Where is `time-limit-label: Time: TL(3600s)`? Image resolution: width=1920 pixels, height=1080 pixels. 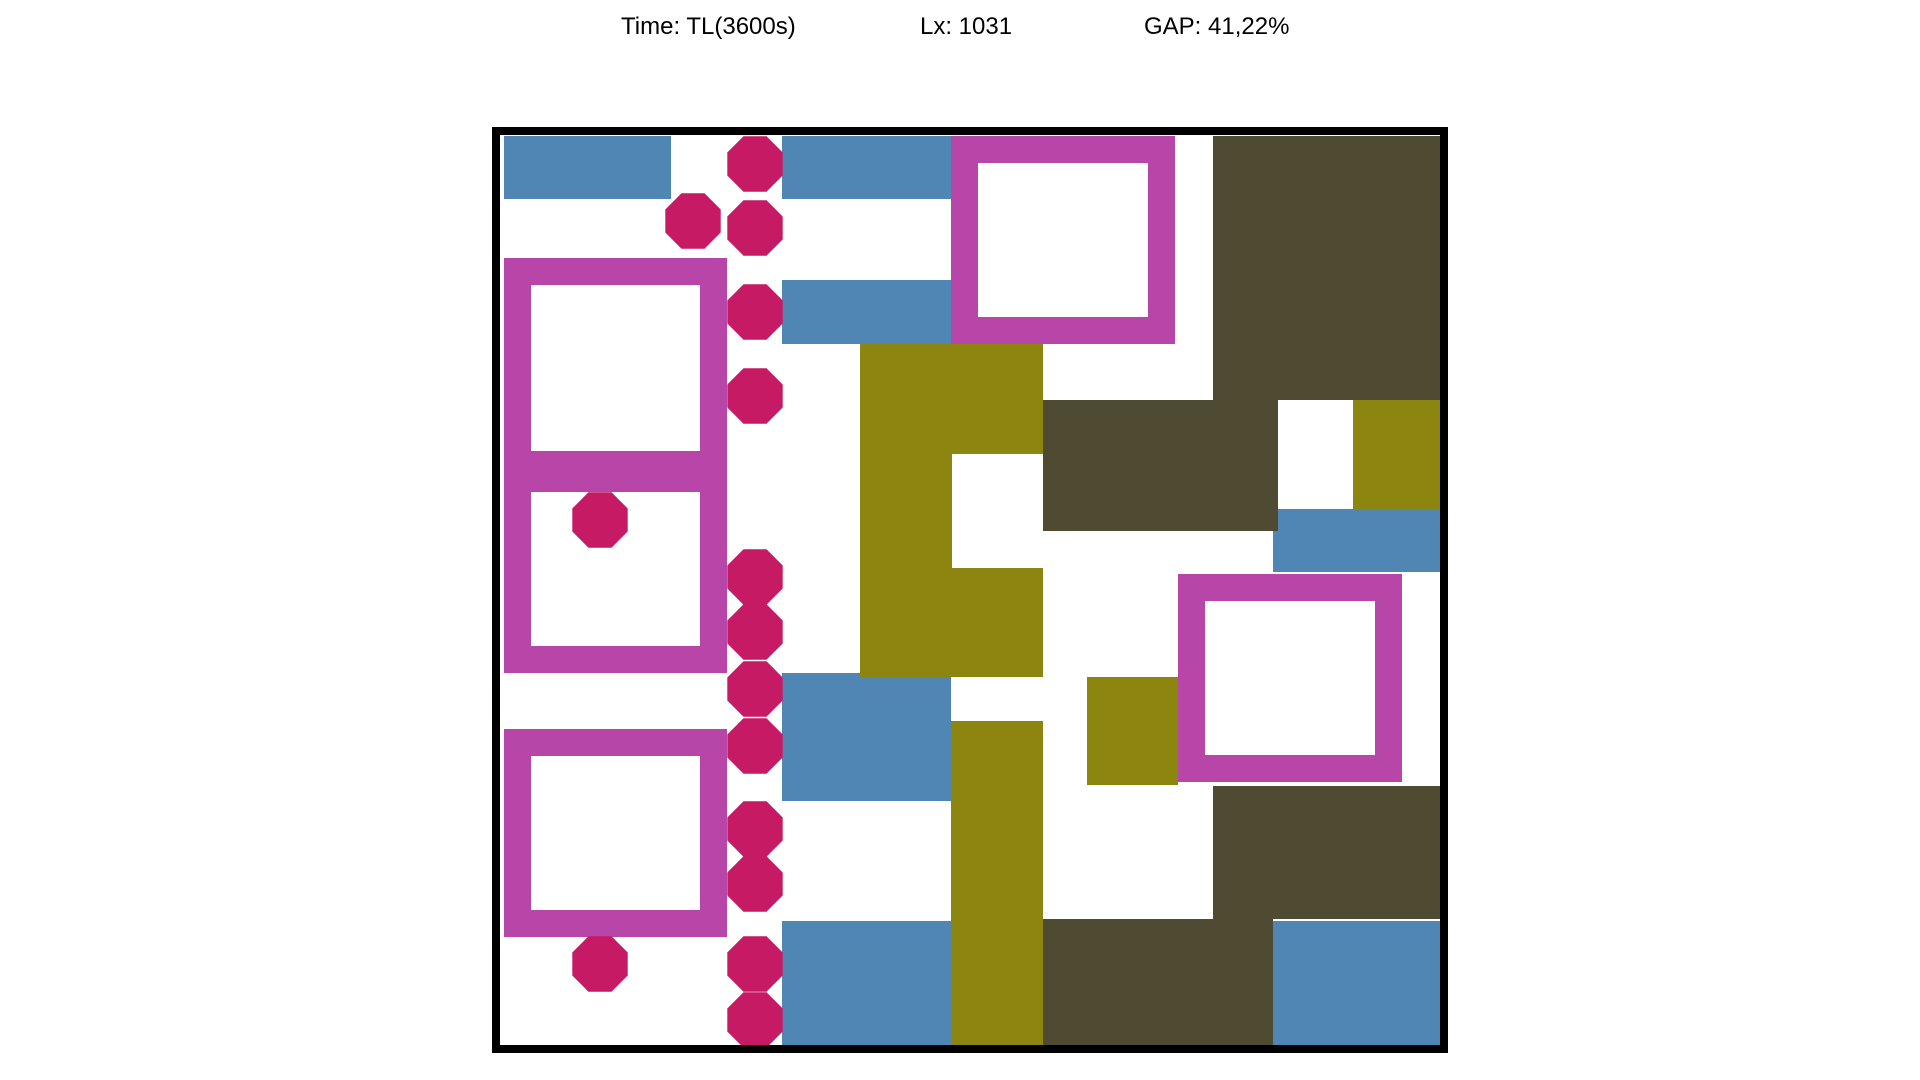
time-limit-label: Time: TL(3600s) is located at coordinates (708, 26).